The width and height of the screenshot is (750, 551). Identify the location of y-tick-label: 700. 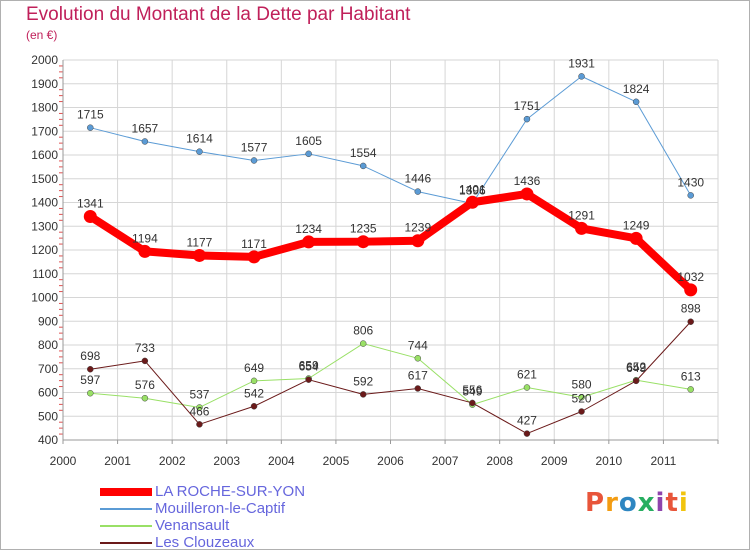
(48, 369).